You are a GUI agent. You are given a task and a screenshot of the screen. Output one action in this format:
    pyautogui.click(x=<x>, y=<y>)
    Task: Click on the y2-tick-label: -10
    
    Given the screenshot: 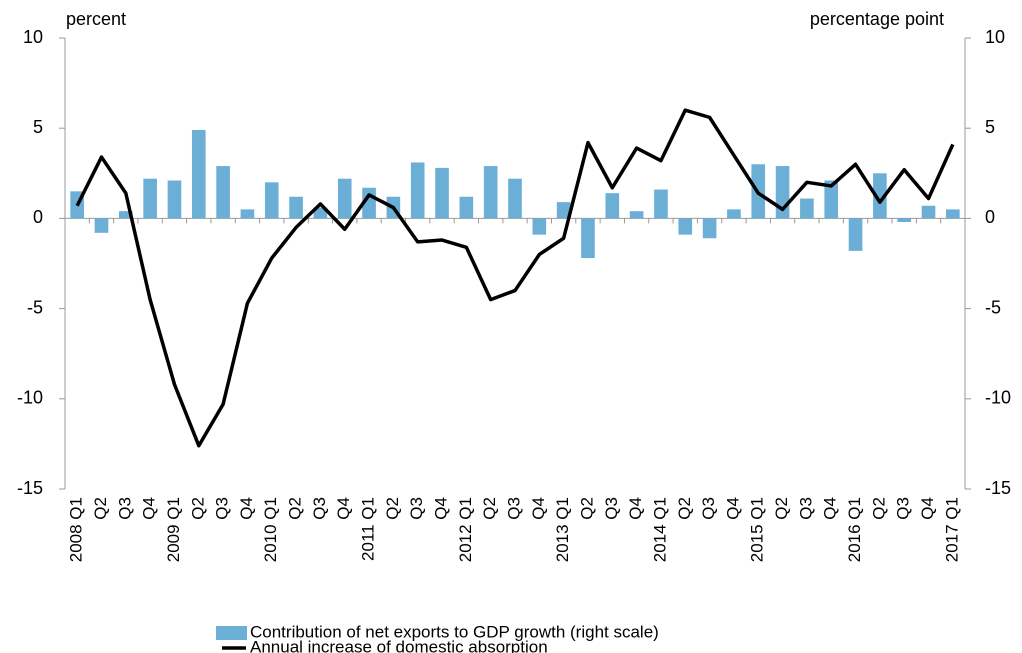 What is the action you would take?
    pyautogui.click(x=998, y=398)
    